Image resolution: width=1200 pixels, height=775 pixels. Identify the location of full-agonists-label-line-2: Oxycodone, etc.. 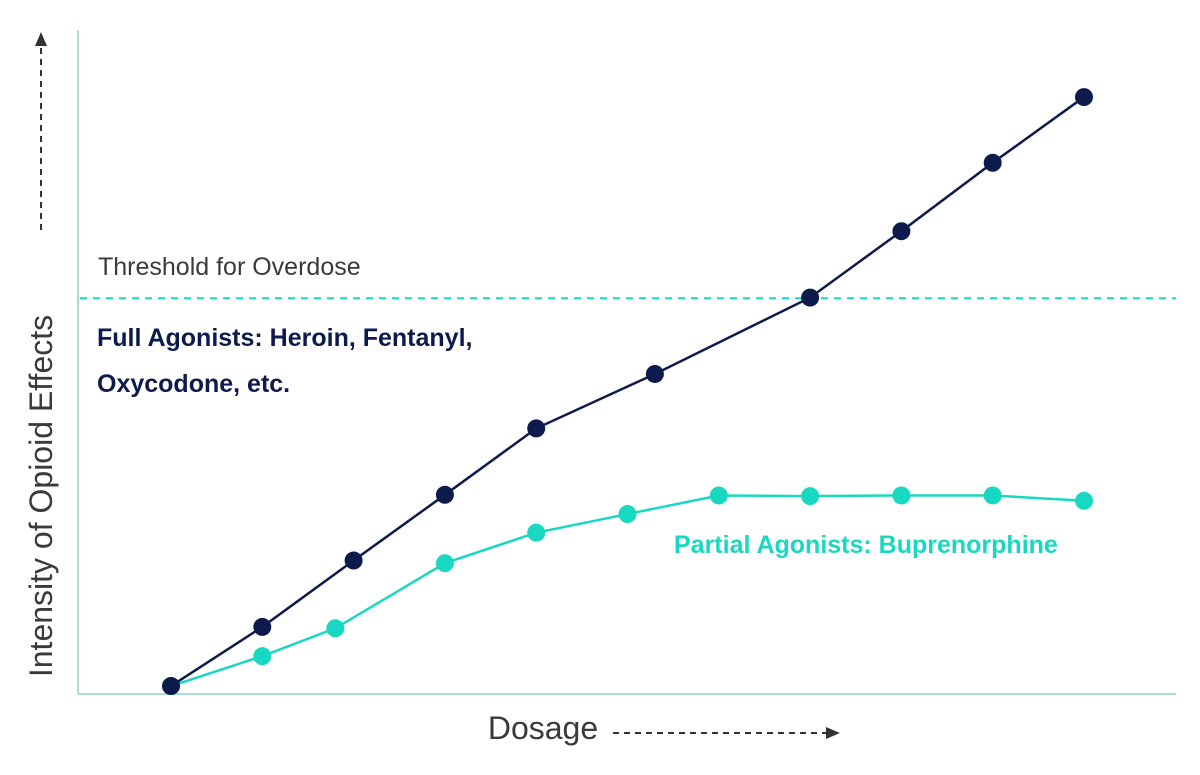
(193, 384).